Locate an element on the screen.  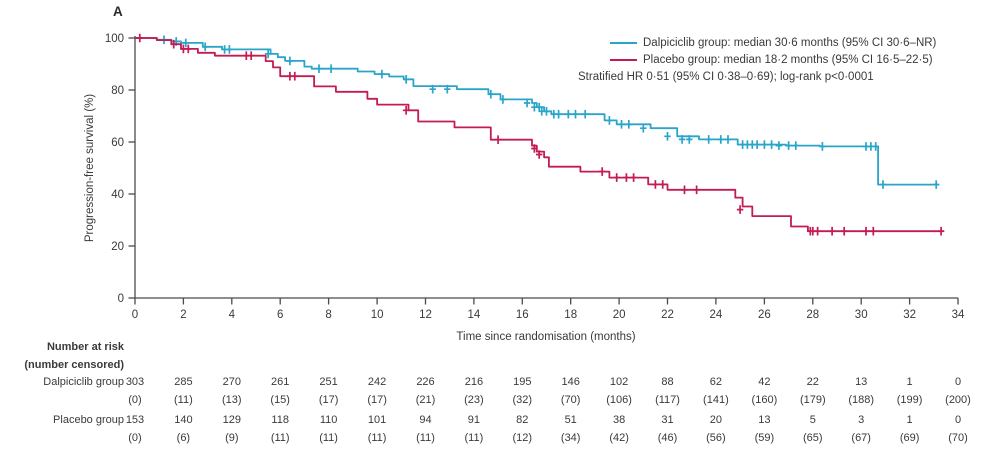
risk-count-cell: 195 is located at coordinates (522, 382).